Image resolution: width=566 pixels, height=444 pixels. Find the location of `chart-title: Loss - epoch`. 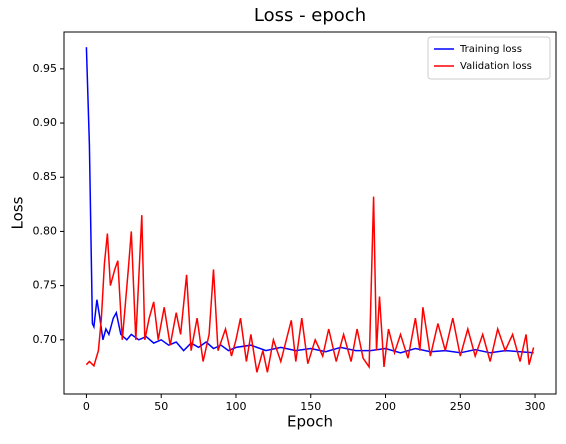

chart-title: Loss - epoch is located at coordinates (310, 15).